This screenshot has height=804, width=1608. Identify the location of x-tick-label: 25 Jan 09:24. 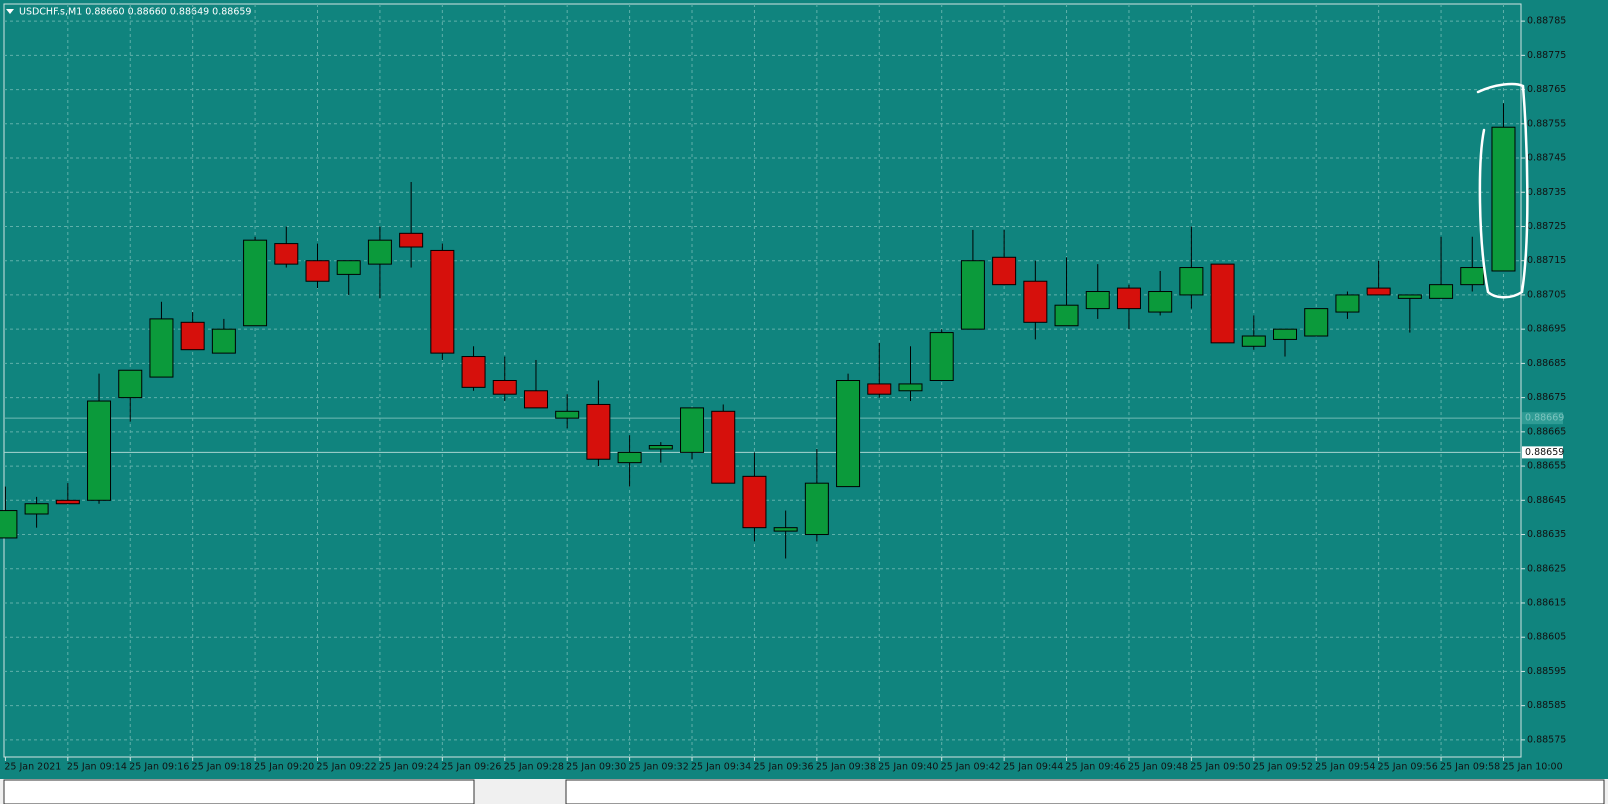
(409, 767).